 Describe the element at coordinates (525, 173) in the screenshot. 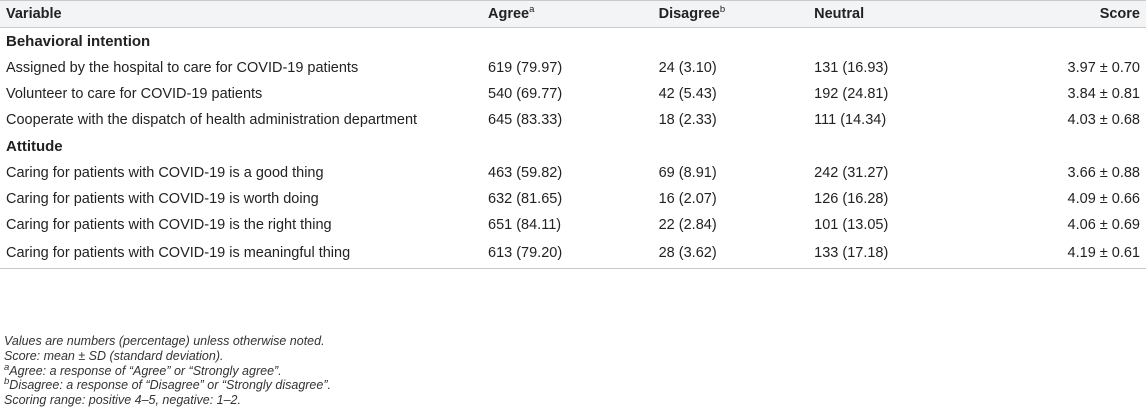

I see `cell-agree: 463 (59.82)` at that location.